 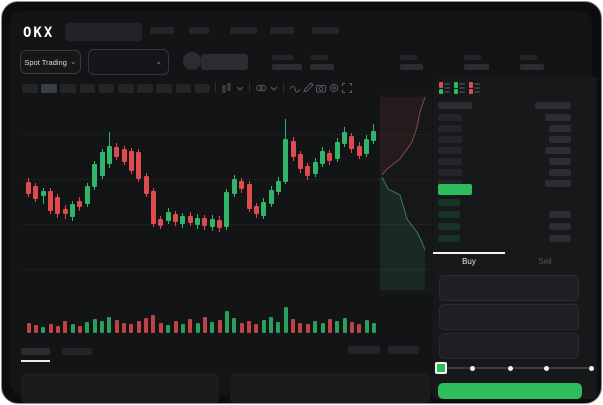 I want to click on camera-icon, so click(x=321, y=88).